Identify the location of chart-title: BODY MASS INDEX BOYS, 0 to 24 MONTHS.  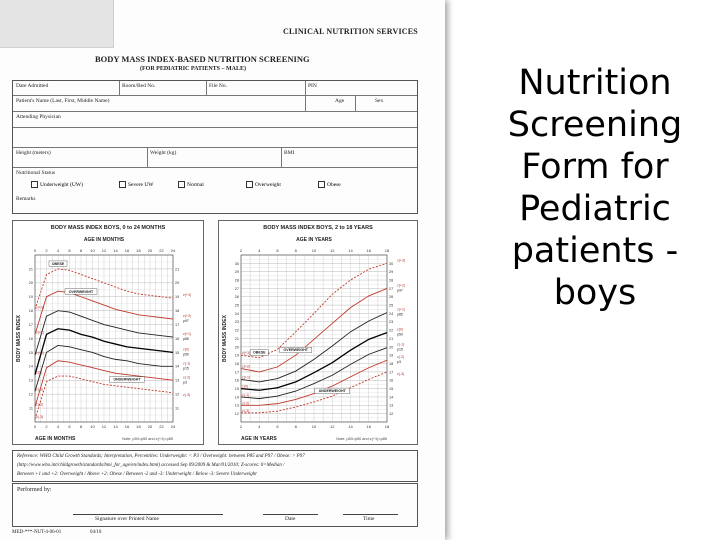
(108, 228).